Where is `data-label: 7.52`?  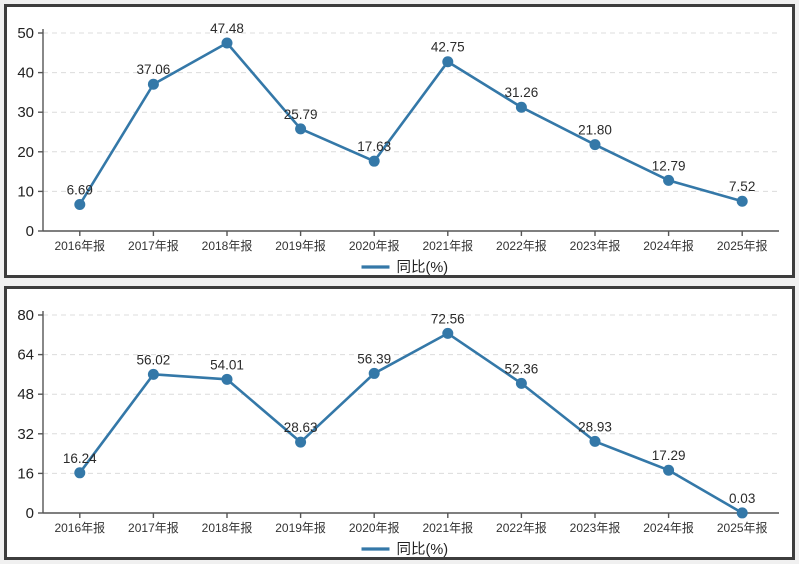 data-label: 7.52 is located at coordinates (742, 186).